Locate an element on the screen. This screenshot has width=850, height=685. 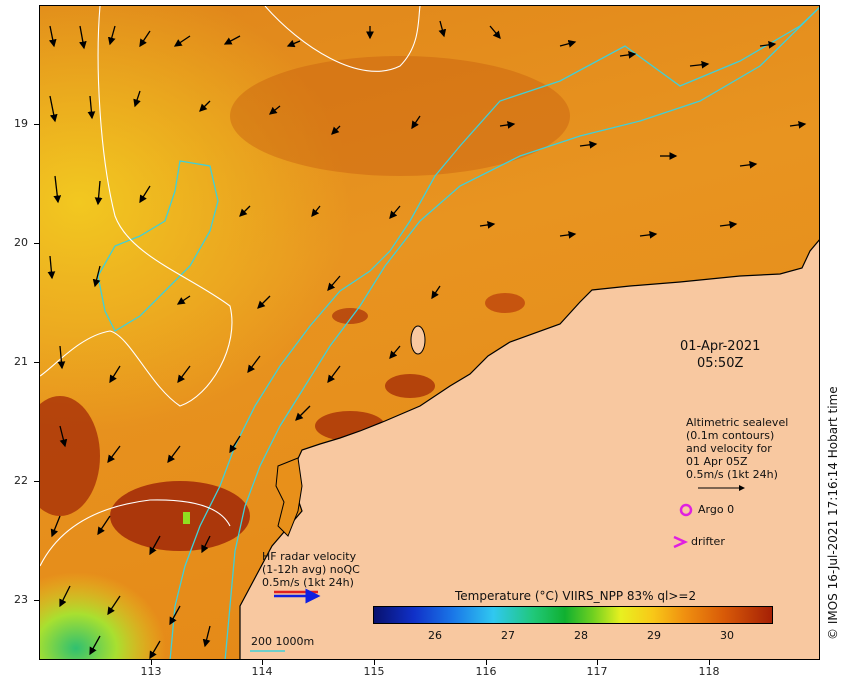
temperature-colorbar is located at coordinates (573, 615).